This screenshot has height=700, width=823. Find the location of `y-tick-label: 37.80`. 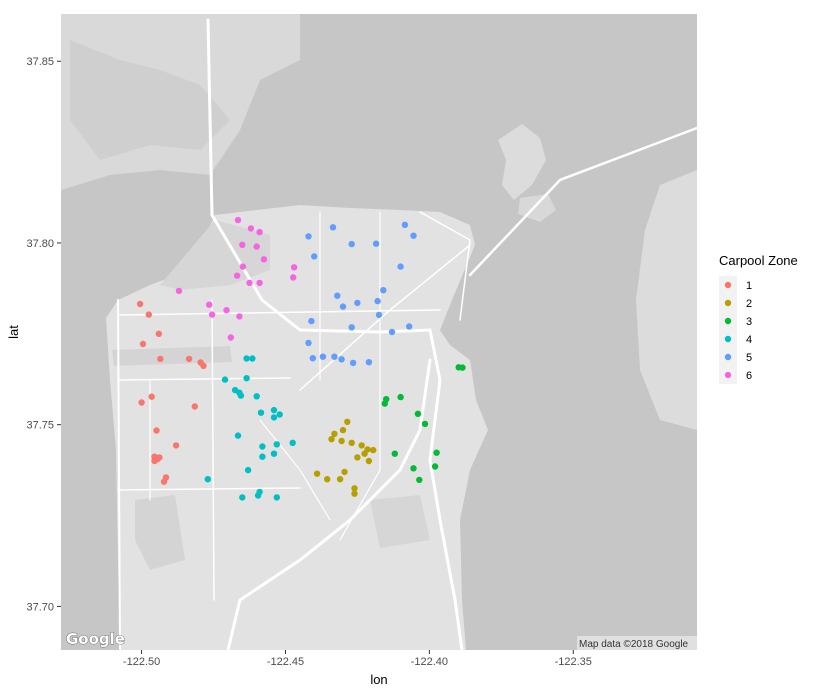

y-tick-label: 37.80 is located at coordinates (40, 244).